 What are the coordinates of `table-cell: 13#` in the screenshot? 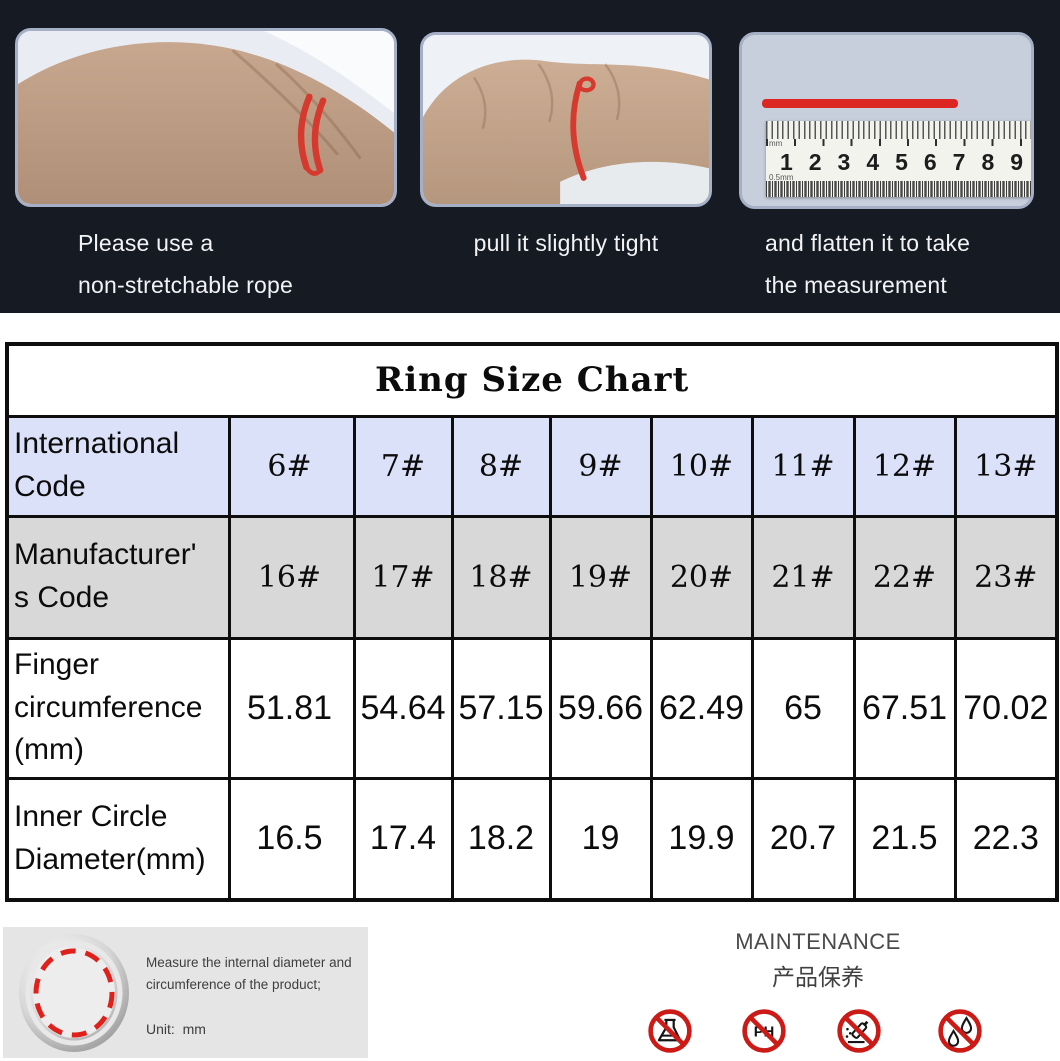 It's located at (1006, 466).